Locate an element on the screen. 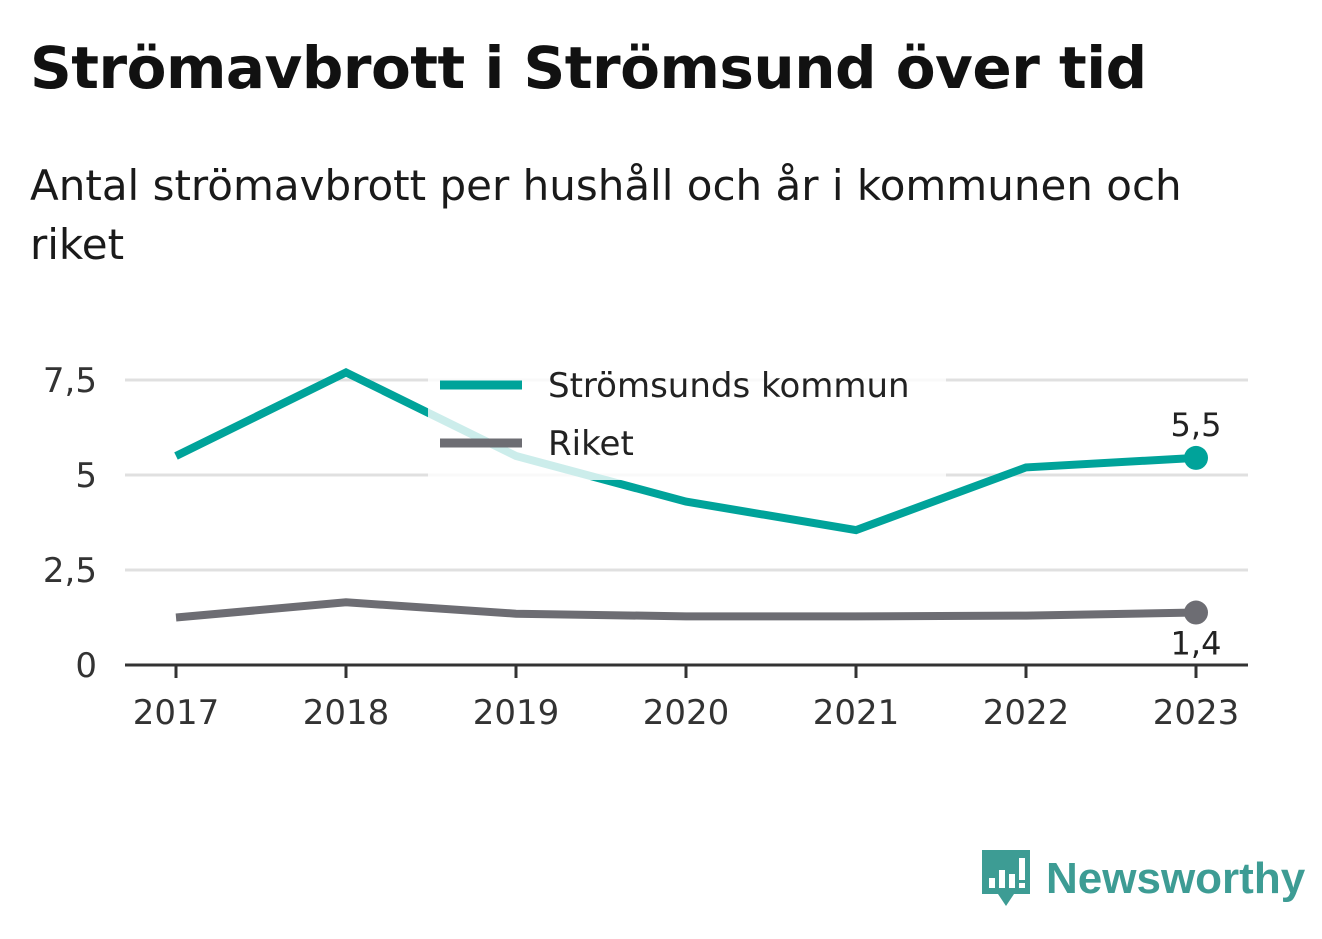 The image size is (1322, 939). y-tick-label: 7,5 is located at coordinates (70, 381).